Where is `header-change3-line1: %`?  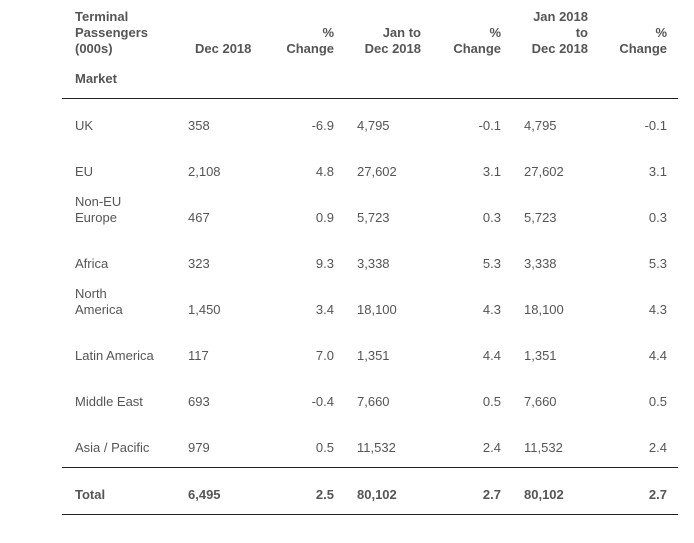
header-change3-line1: % is located at coordinates (661, 32).